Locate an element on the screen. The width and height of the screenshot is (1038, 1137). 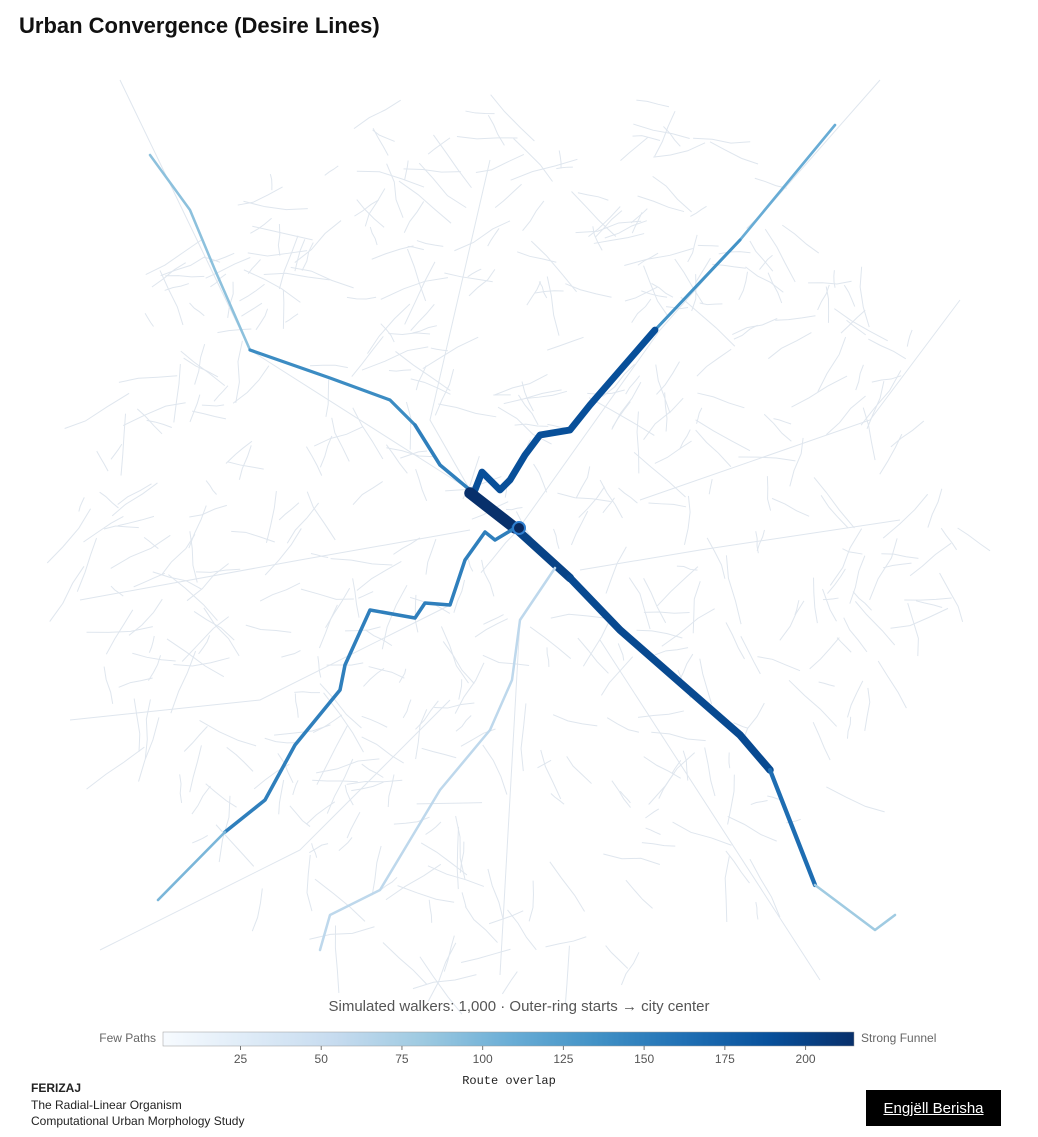
footer-place: FERIZAJ is located at coordinates (56, 1088).